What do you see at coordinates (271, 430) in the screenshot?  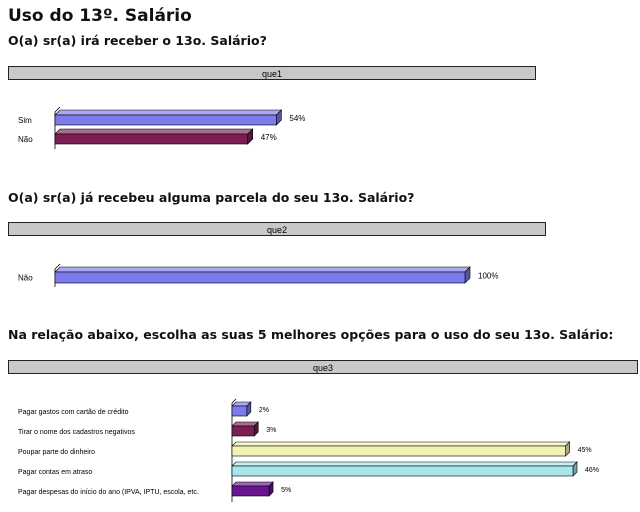 I see `value-label: 3%` at bounding box center [271, 430].